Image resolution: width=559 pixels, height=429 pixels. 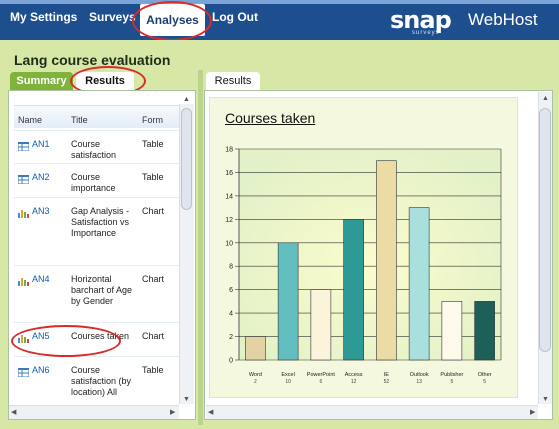 What do you see at coordinates (100, 336) in the screenshot?
I see `analysis-title: Courses taken` at bounding box center [100, 336].